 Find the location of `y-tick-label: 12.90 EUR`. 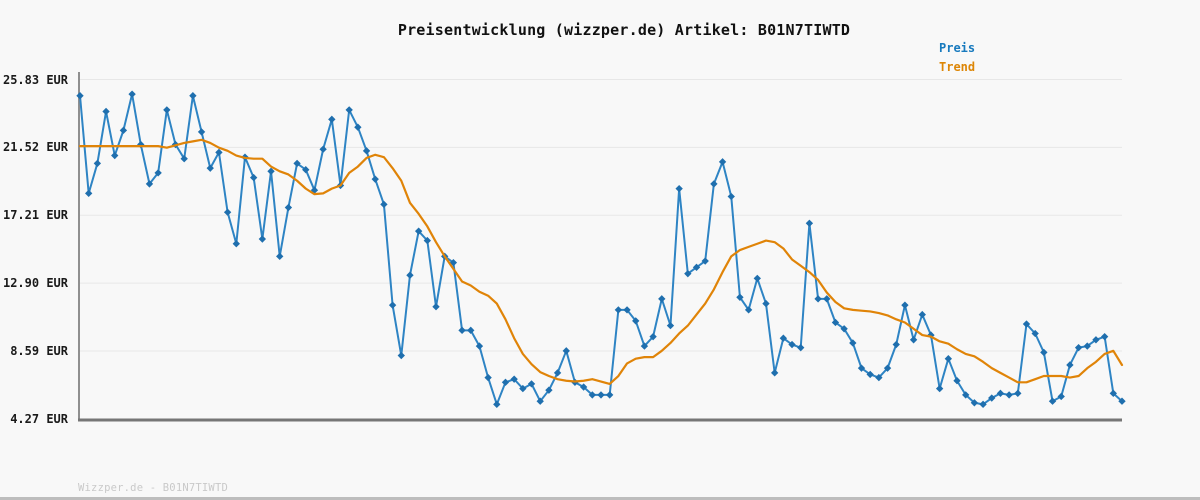

y-tick-label: 12.90 EUR is located at coordinates (35, 283).